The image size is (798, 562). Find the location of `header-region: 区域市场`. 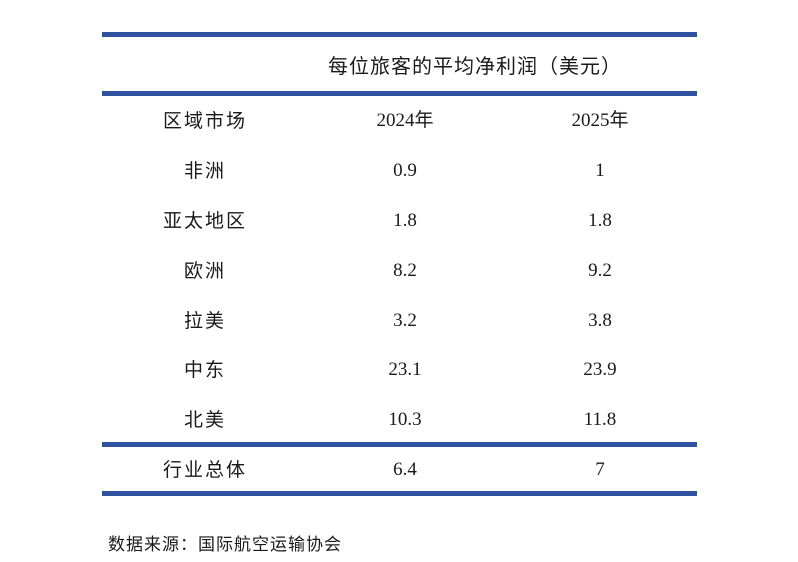

header-region: 区域市场 is located at coordinates (204, 121).